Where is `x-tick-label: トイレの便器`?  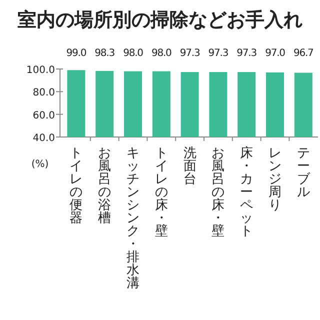
x-tick-label: トイレの便器 is located at coordinates (76, 186).